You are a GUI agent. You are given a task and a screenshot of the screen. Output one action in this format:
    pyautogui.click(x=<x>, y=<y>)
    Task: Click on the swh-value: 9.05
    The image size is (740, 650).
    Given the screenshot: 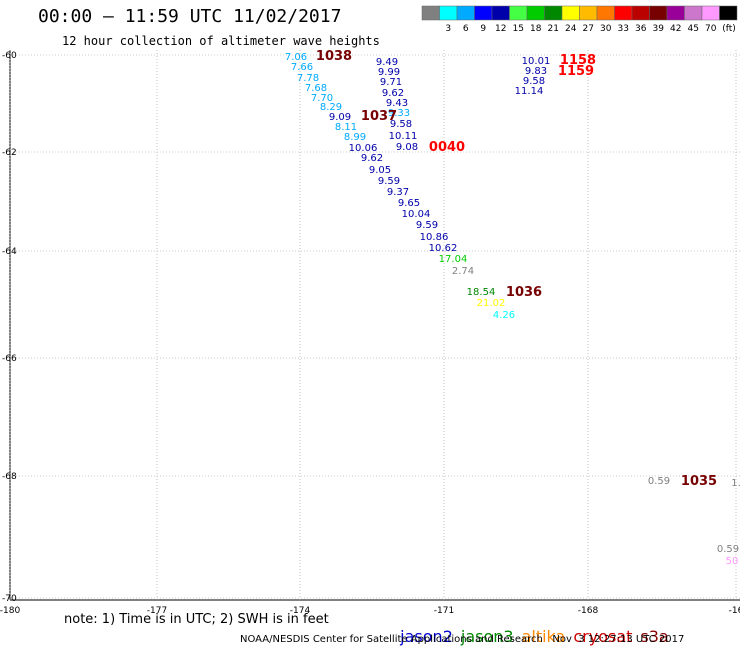 What is the action you would take?
    pyautogui.click(x=380, y=170)
    